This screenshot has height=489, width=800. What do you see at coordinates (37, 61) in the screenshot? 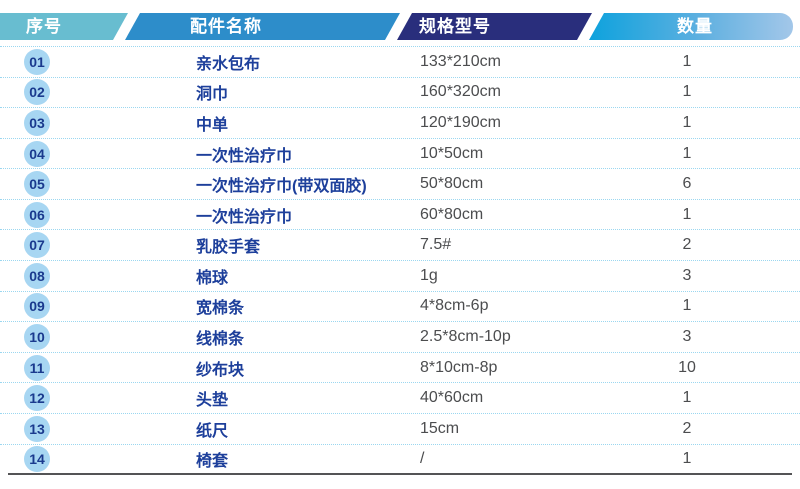
I see `serial-badge: 01` at bounding box center [37, 61].